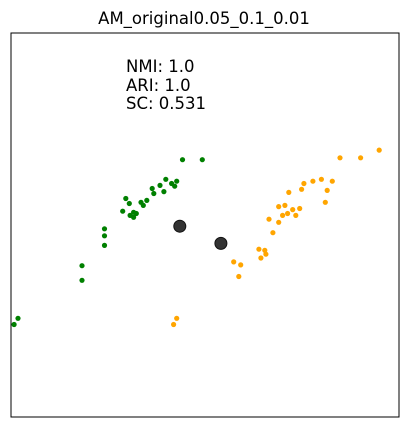  I want to click on metrics-annotation: NMI: 1.0 ARI: 1.0 SC: 0.531, so click(166, 85).